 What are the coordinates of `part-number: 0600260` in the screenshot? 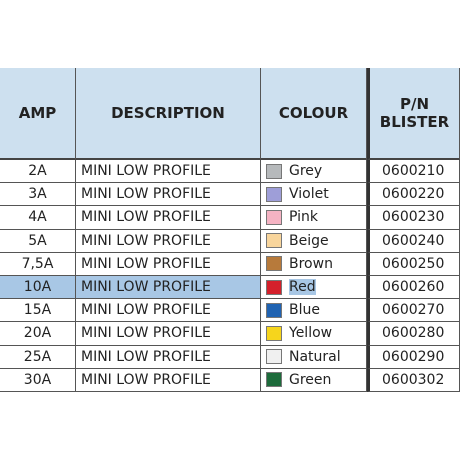 It's located at (413, 287).